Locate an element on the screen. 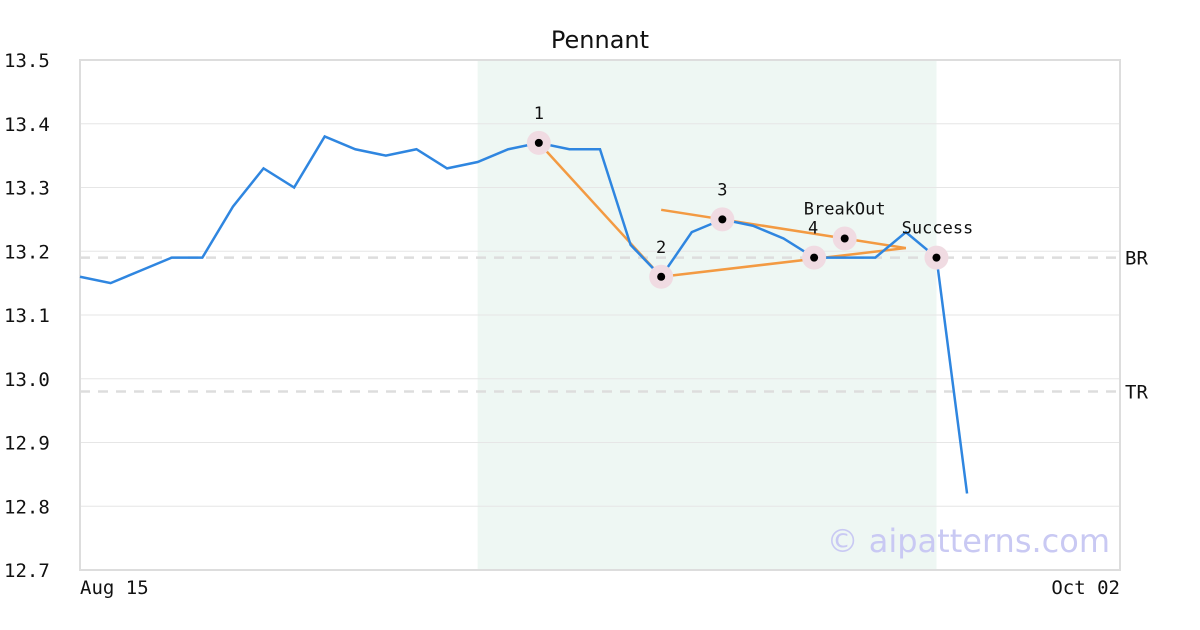 Image resolution: width=1200 pixels, height=630 pixels. annotation-label: 1 is located at coordinates (539, 114).